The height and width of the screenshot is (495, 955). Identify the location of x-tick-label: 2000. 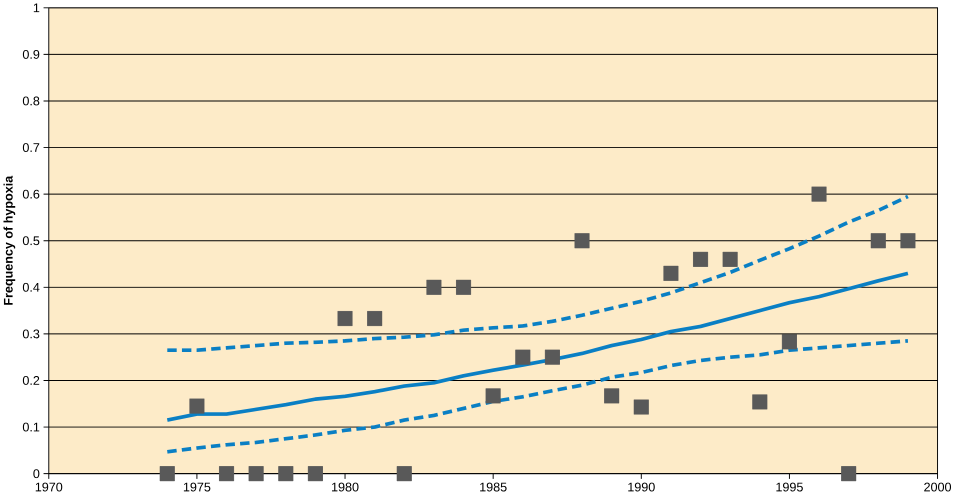
(938, 487).